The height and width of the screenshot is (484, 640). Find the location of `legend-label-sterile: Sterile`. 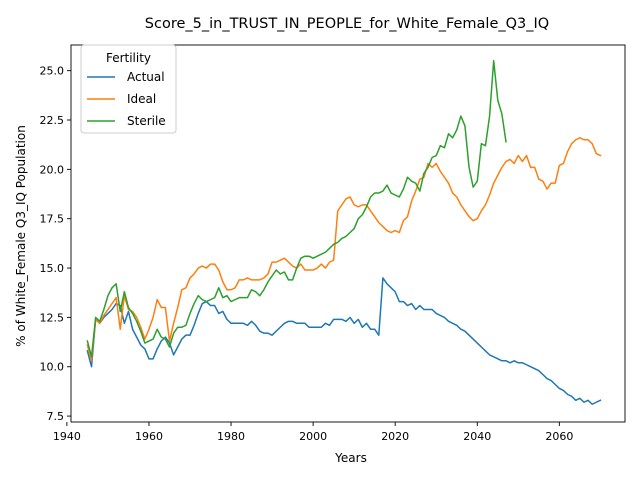

legend-label-sterile: Sterile is located at coordinates (146, 121).